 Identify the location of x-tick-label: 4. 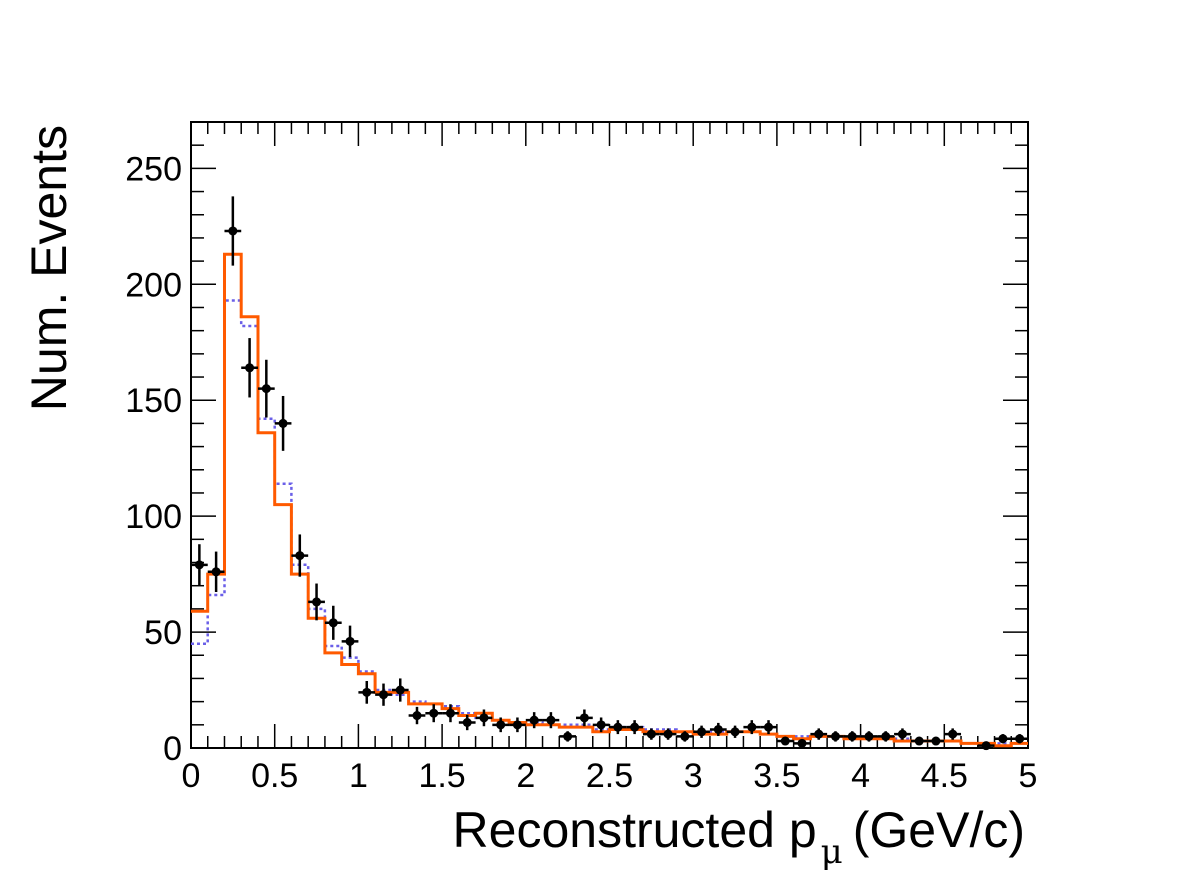
(860, 776).